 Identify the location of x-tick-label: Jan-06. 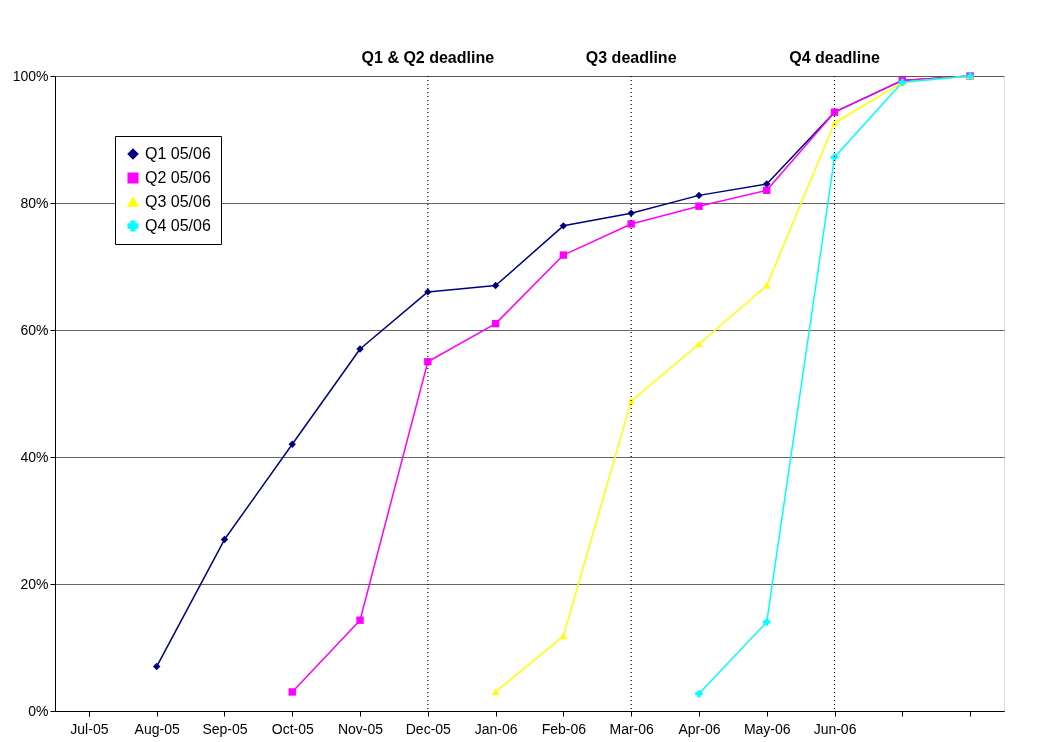
(496, 728).